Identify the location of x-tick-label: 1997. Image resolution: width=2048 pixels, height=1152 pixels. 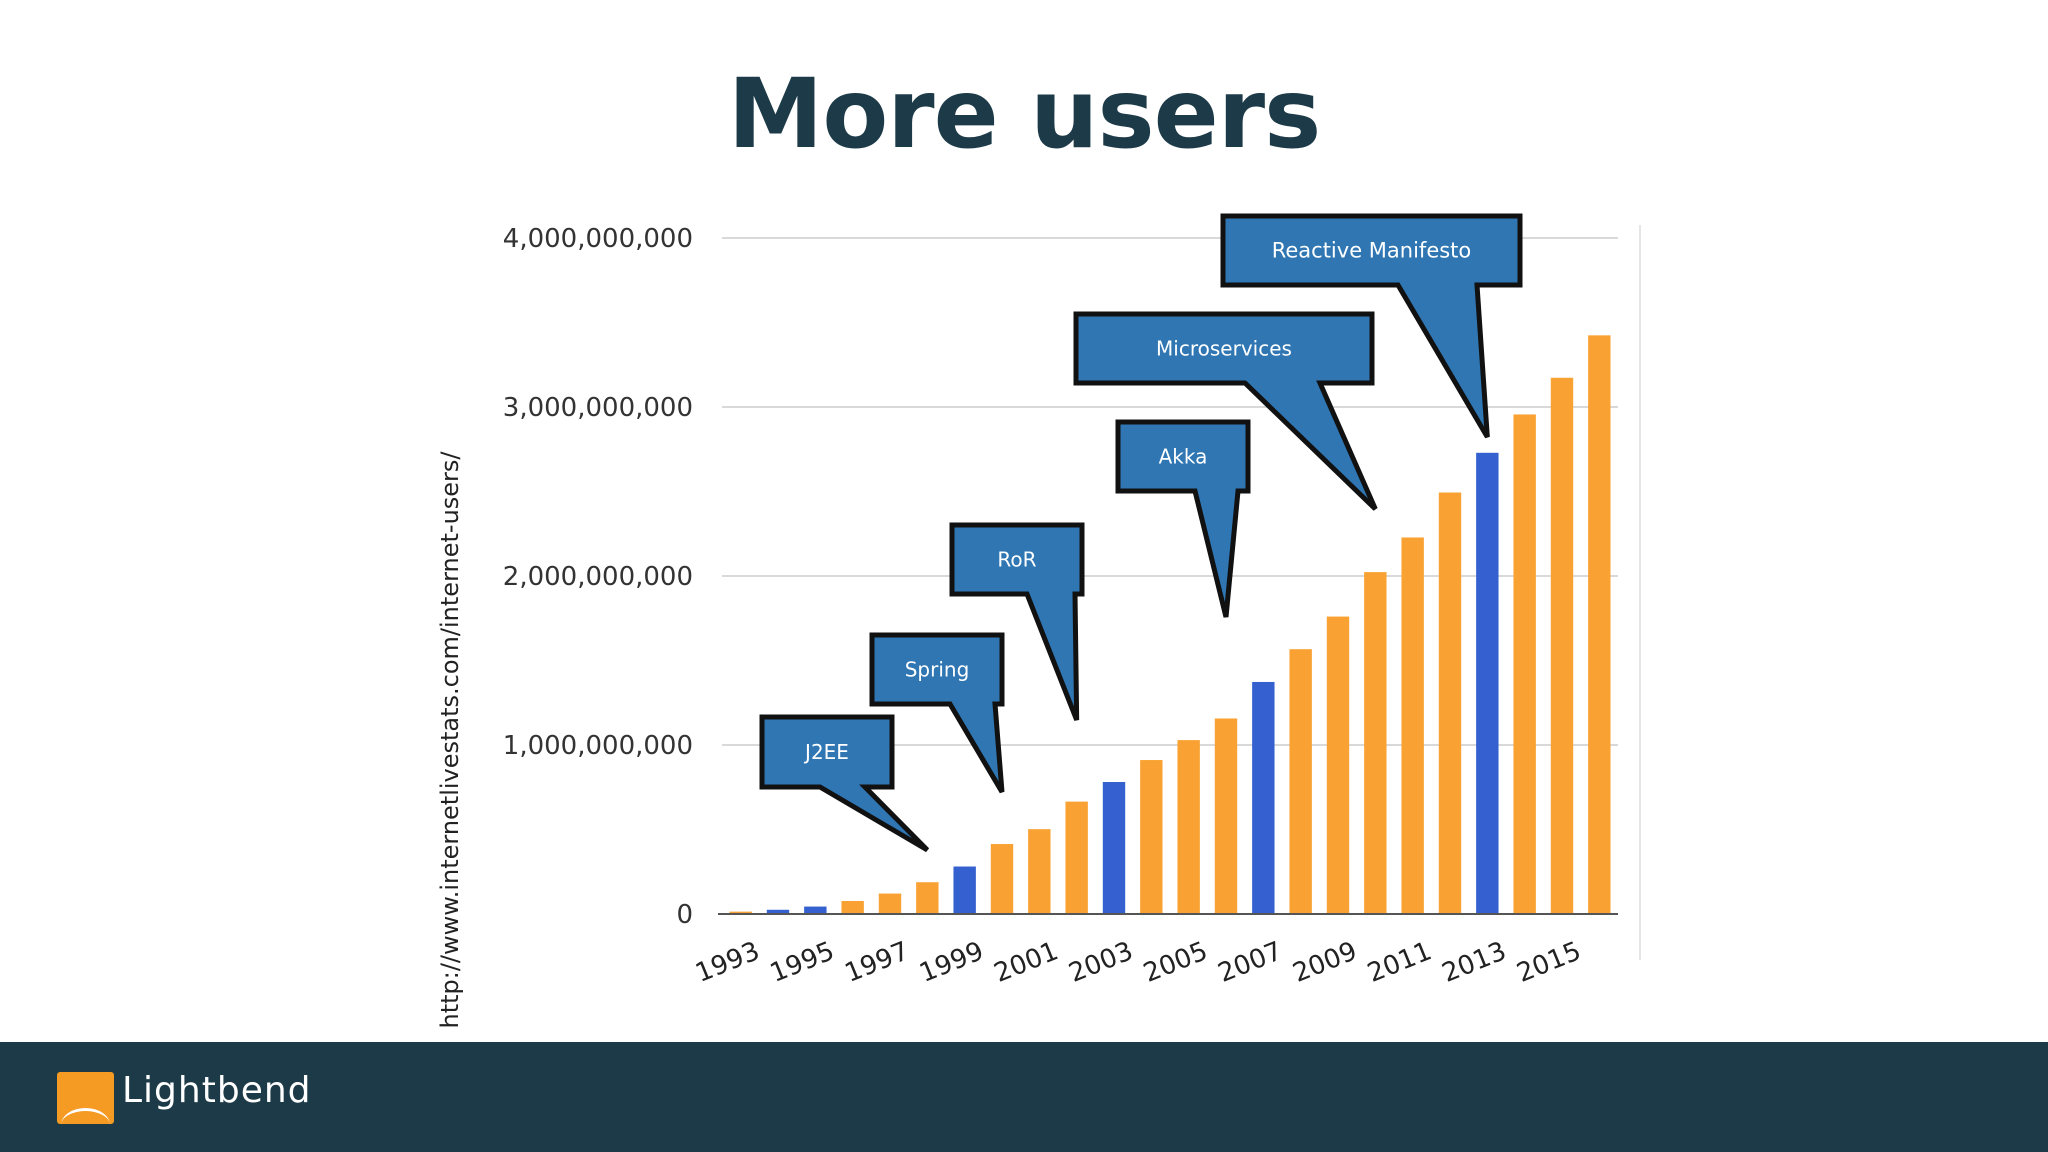
(877, 962).